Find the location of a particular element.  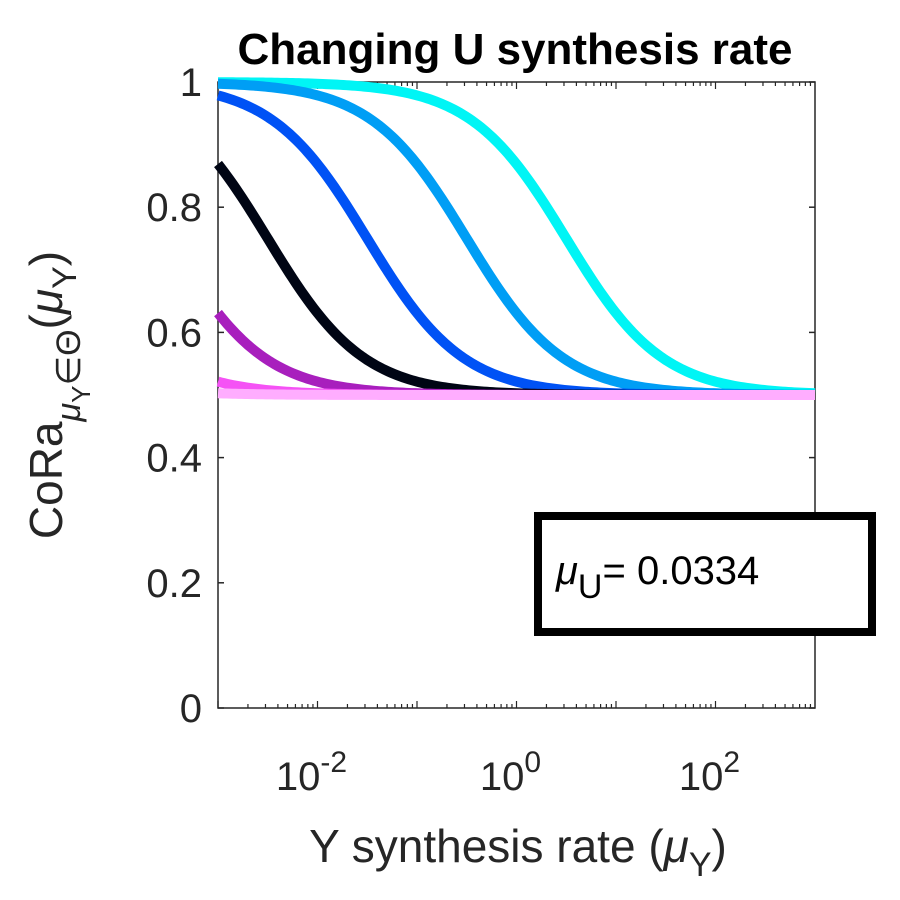

y-tick-label: 0.6 is located at coordinates (174, 333).